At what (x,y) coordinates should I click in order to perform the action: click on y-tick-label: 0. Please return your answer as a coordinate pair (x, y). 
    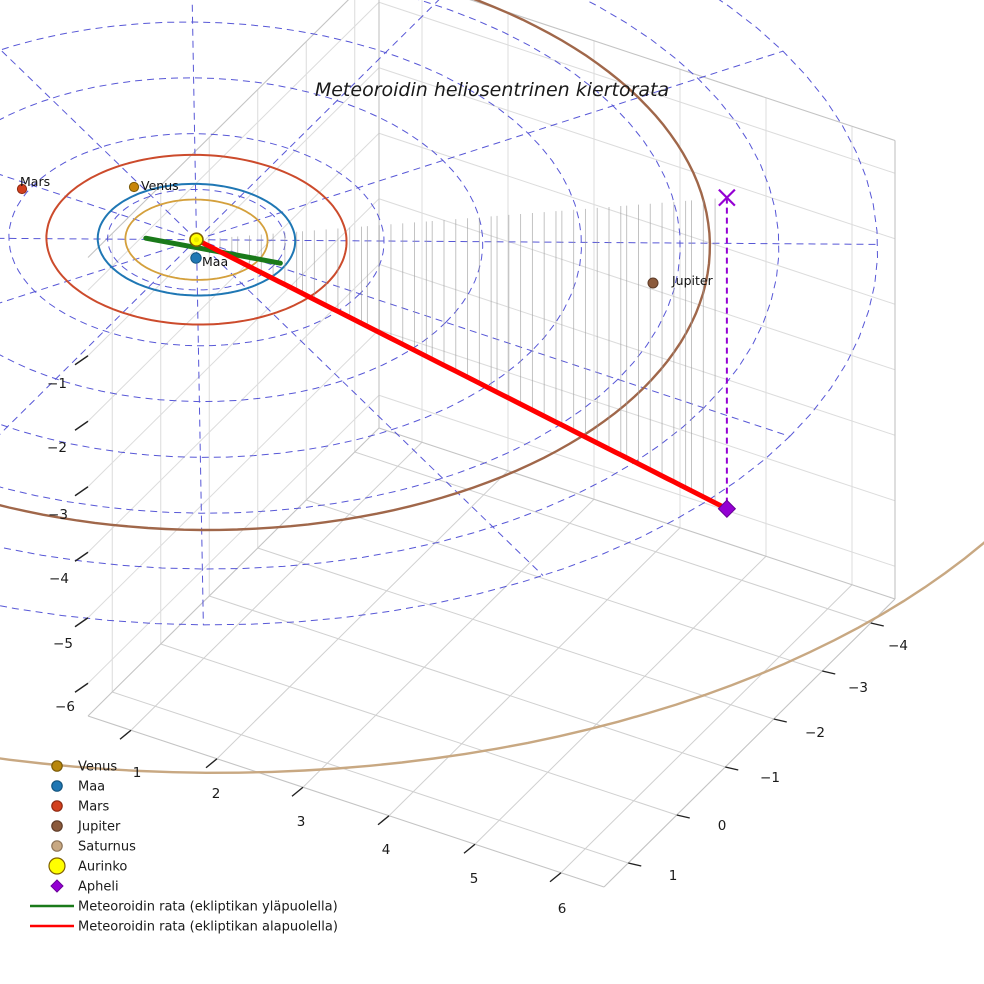
    Looking at the image, I should click on (722, 826).